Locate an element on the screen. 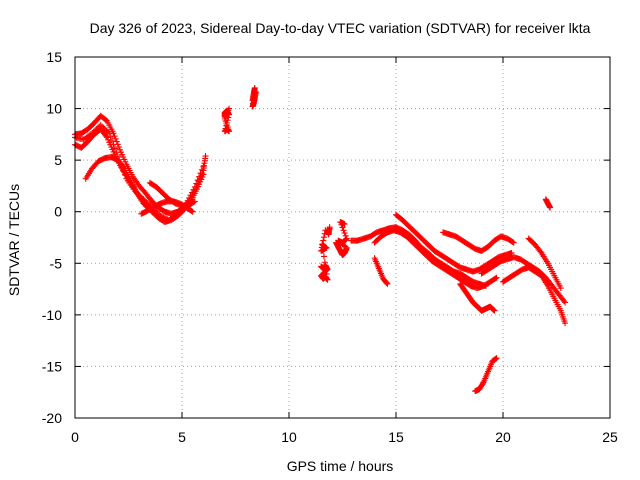  series-track-i is located at coordinates (324, 255).